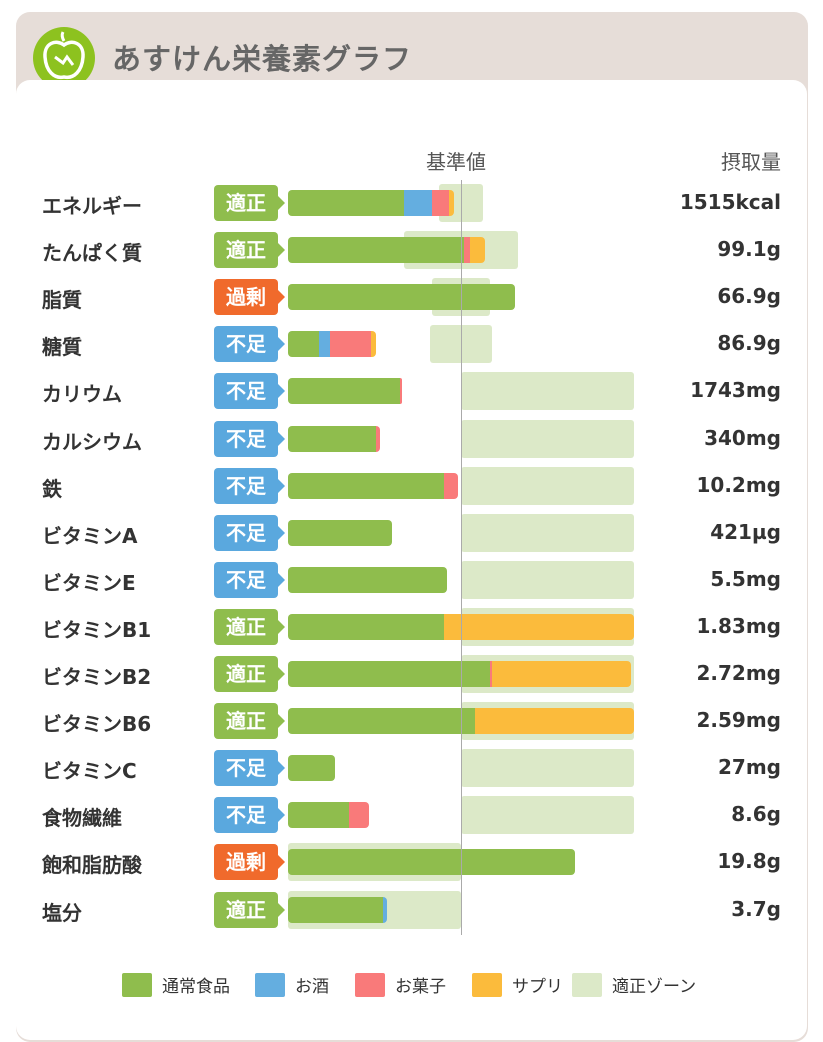 Image resolution: width=823 pixels, height=1042 pixels. I want to click on intake-value: 1.83mg, so click(738, 625).